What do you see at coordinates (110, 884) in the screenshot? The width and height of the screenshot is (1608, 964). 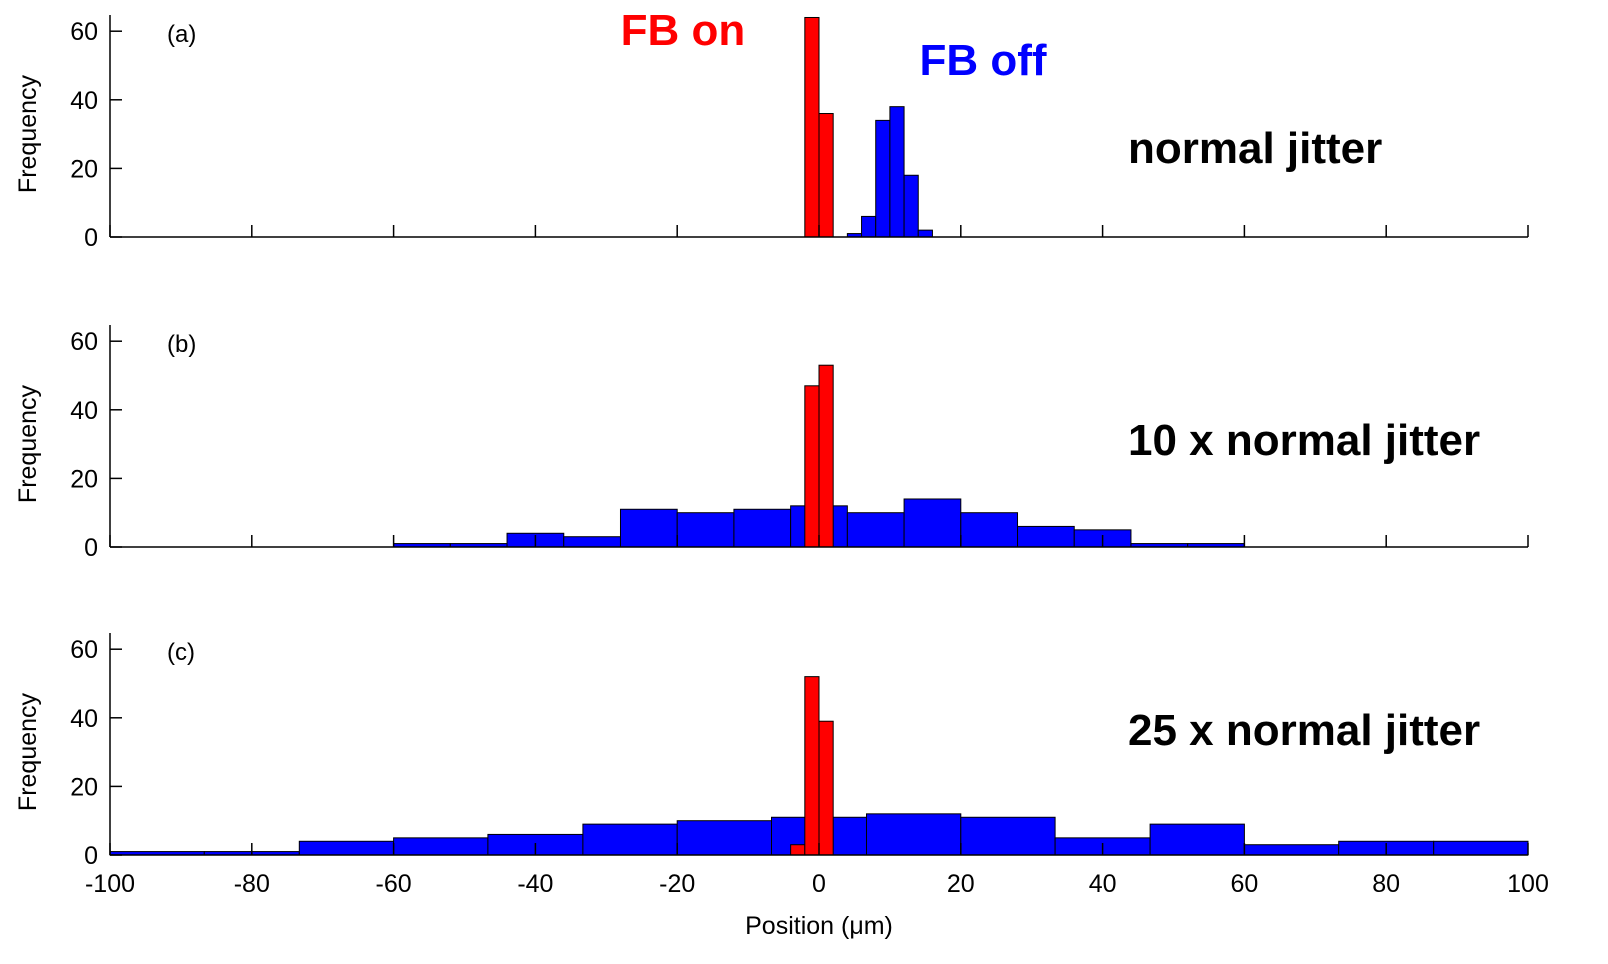 I see `x-tick-label: -100` at bounding box center [110, 884].